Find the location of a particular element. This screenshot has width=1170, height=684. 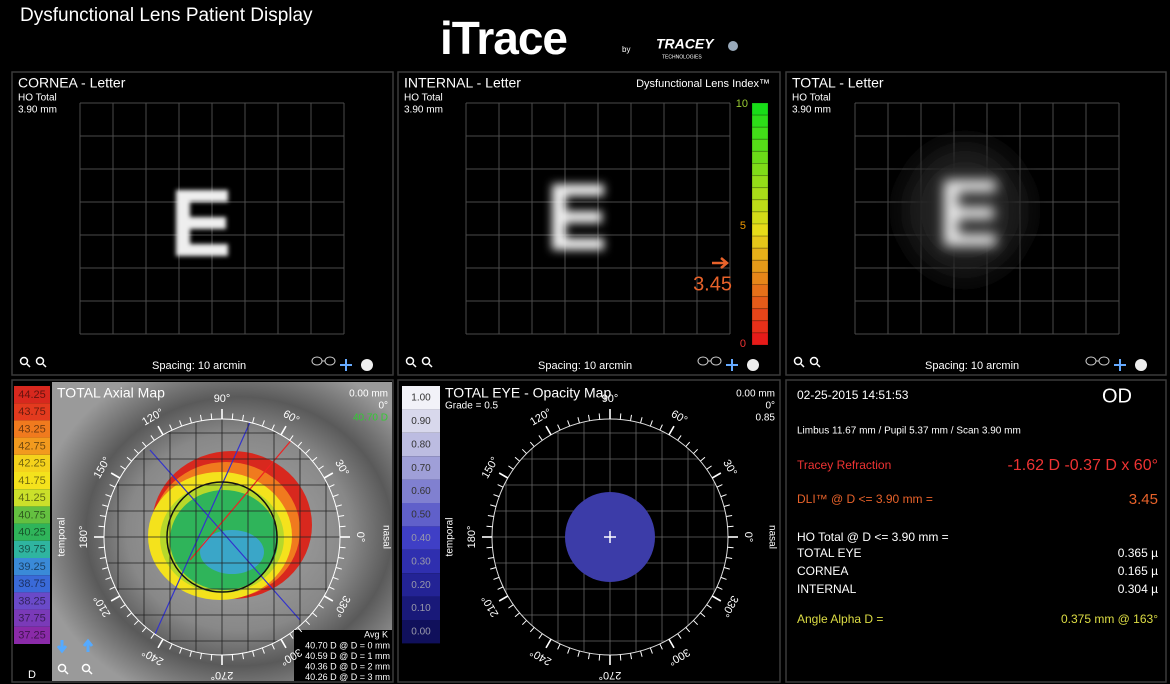

legend-label: 37.75 is located at coordinates (32, 619).